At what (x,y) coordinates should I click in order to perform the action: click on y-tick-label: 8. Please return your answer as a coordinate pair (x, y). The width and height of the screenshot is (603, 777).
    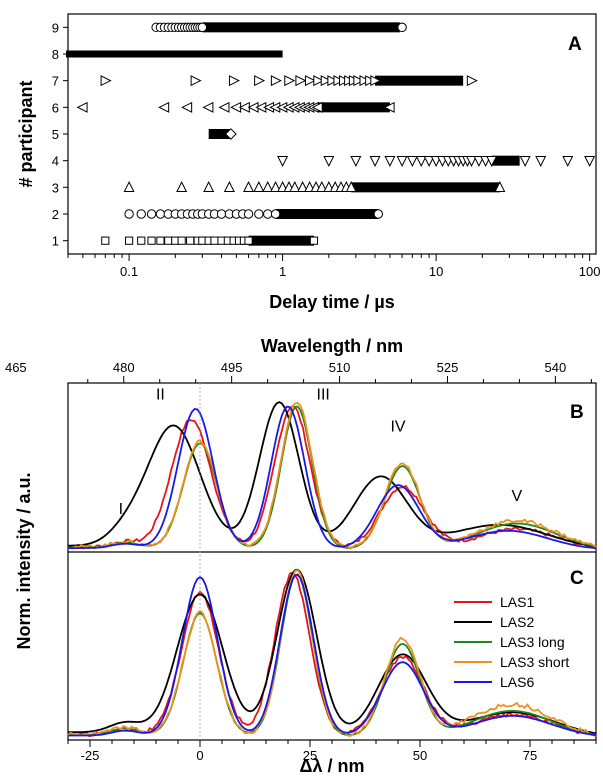
    Looking at the image, I should click on (55, 54).